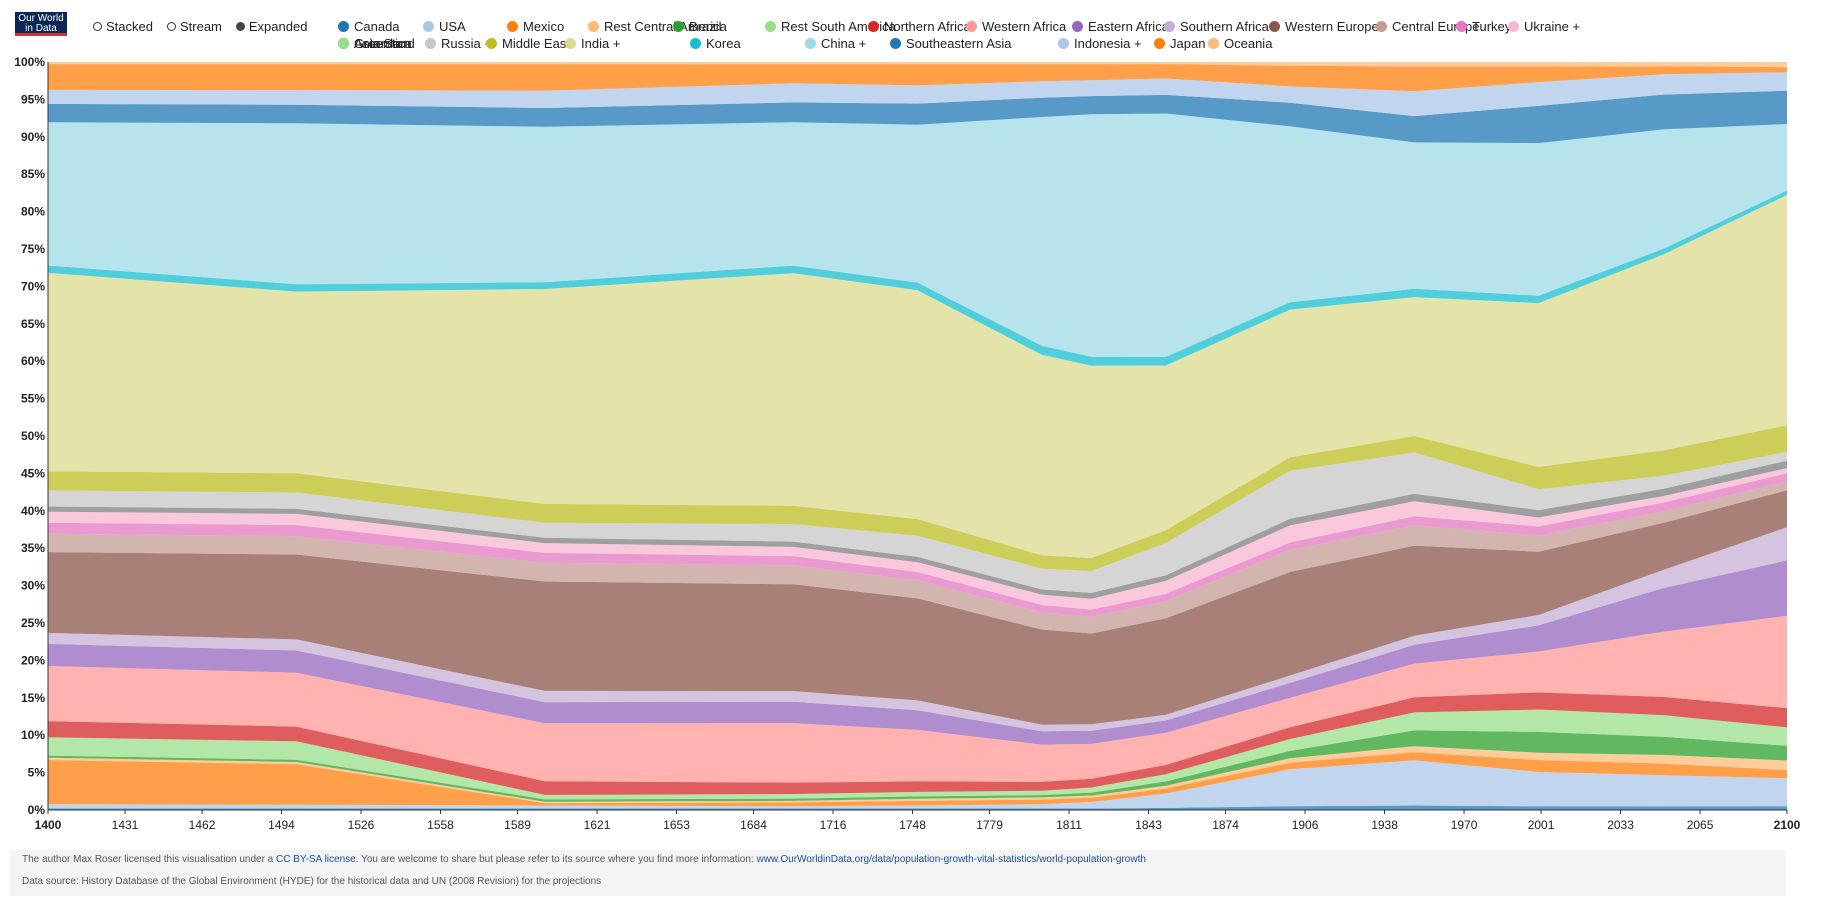 The height and width of the screenshot is (900, 1829). I want to click on legend-label-mexico: Mexico, so click(544, 26).